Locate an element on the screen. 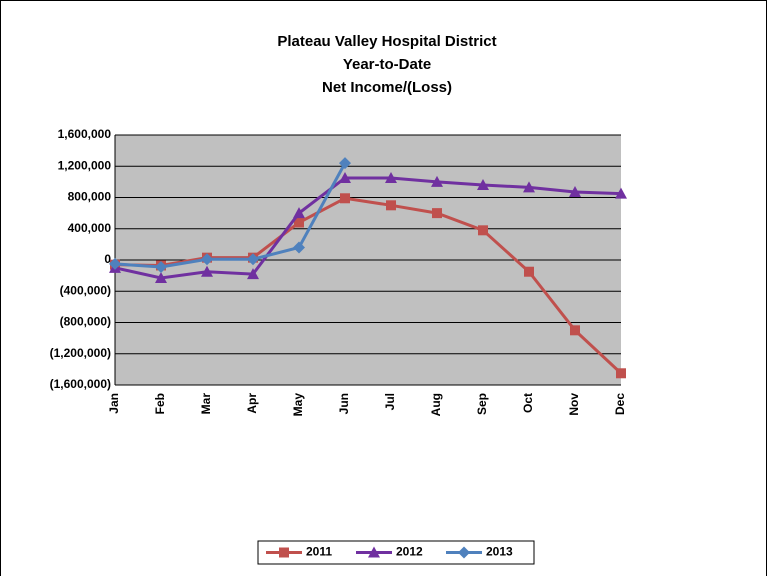 This screenshot has width=767, height=581. legend-label: 2012 is located at coordinates (409, 552).